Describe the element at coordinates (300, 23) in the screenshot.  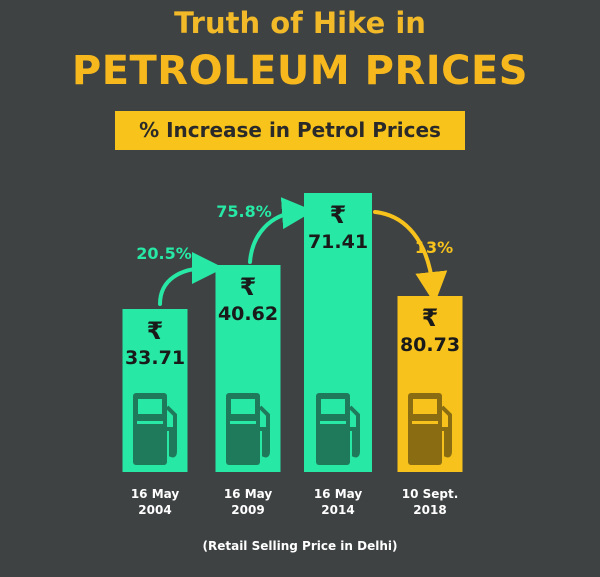
I see `title-line-1: Truth of Hike in` at that location.